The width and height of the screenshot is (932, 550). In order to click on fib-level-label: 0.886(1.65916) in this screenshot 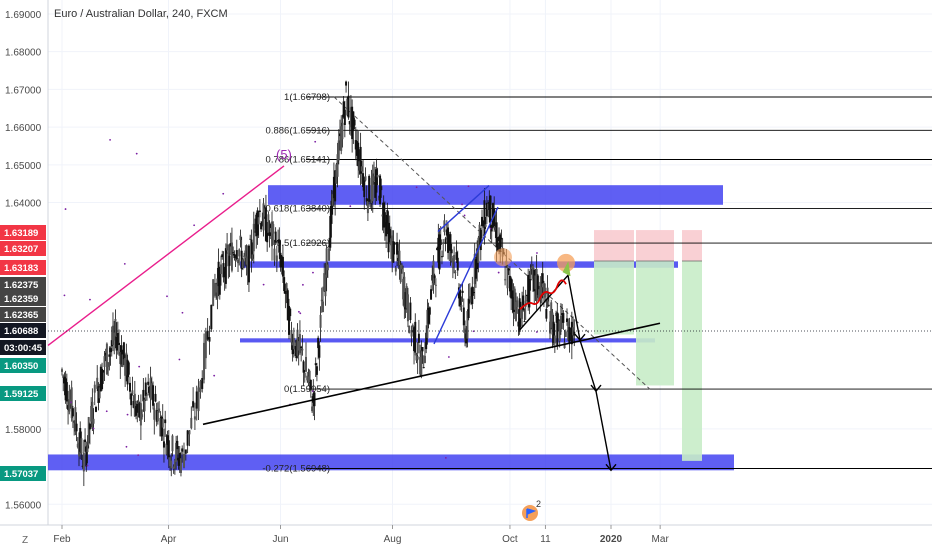, I will do `click(298, 130)`.